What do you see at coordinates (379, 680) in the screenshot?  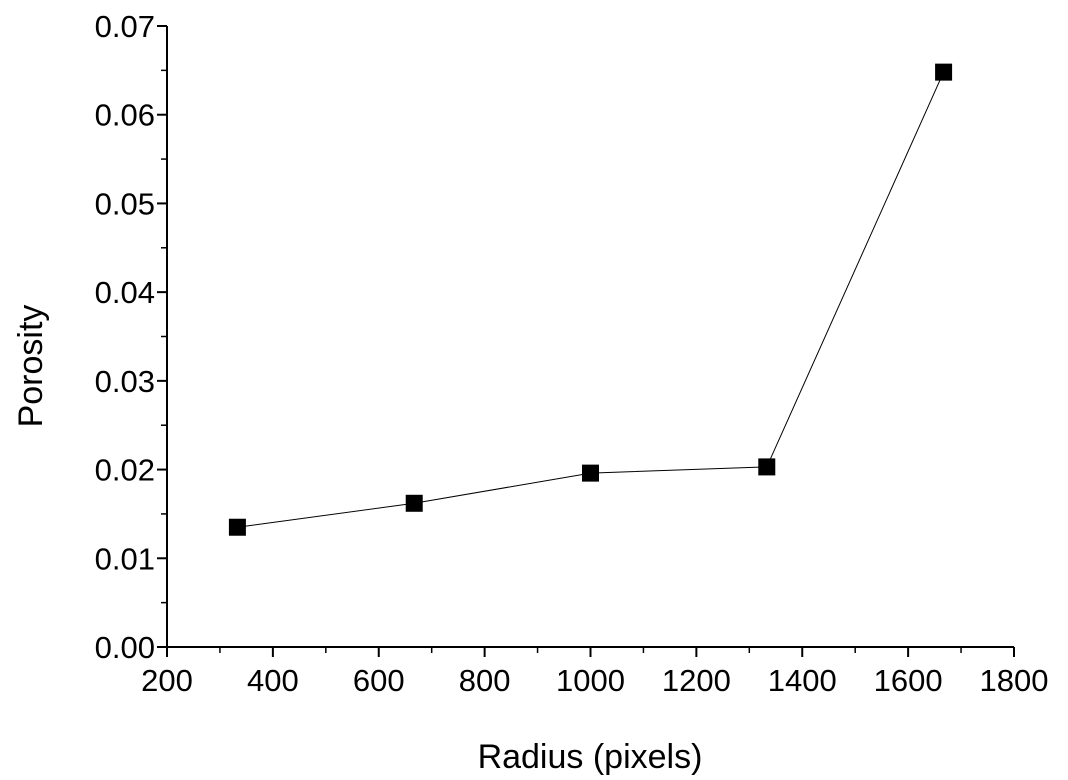 I see `x-tick-label: 600` at bounding box center [379, 680].